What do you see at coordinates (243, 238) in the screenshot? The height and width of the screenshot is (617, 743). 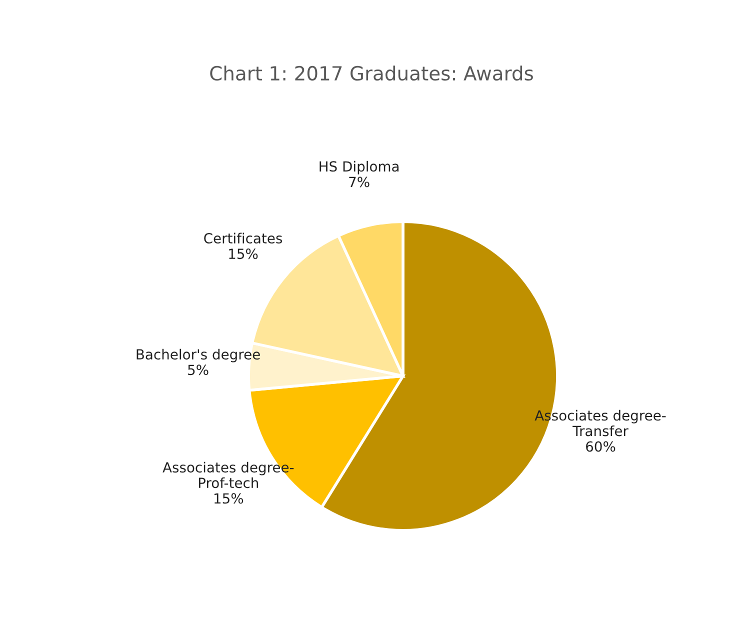 I see `slice-label: Certificates` at bounding box center [243, 238].